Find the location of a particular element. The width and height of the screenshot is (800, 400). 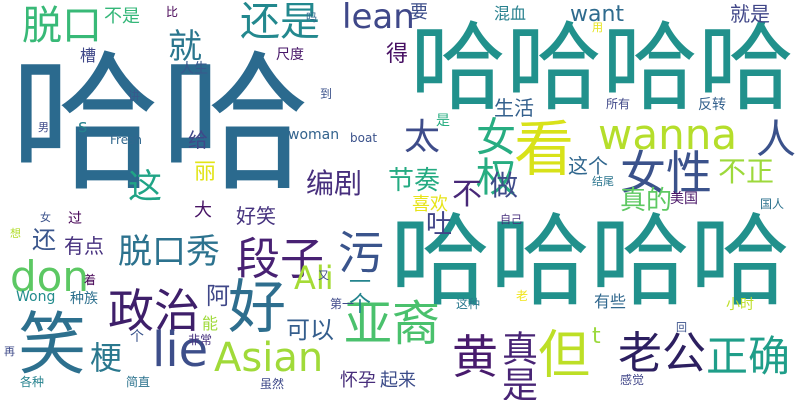

cloud-word: 槽 is located at coordinates (88, 55).